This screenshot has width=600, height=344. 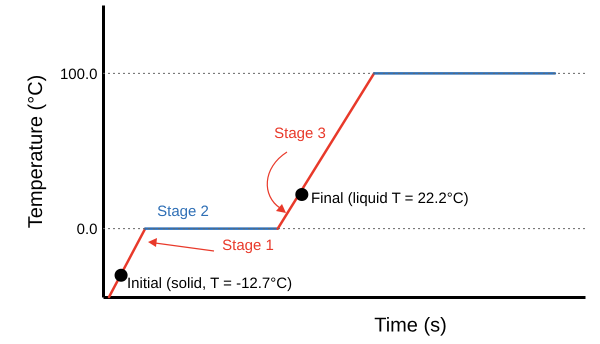 What do you see at coordinates (79, 74) in the screenshot?
I see `y-tick-label: 100.0` at bounding box center [79, 74].